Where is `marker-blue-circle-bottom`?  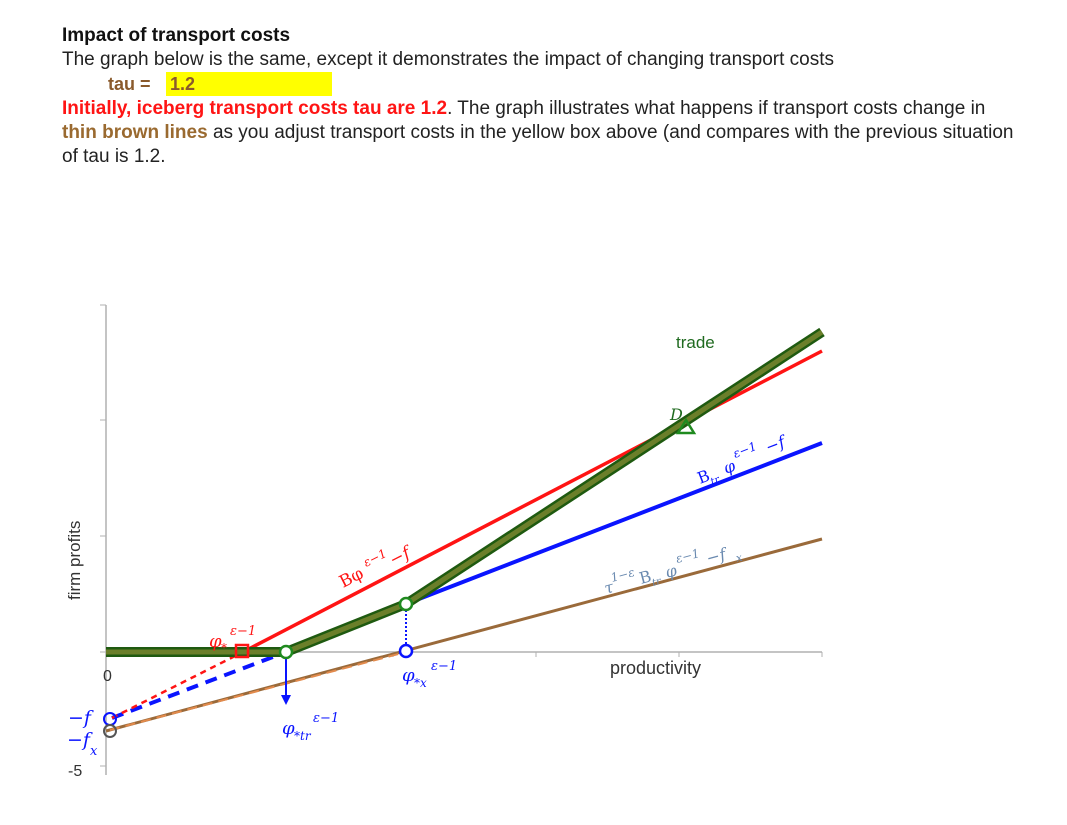 marker-blue-circle-bottom is located at coordinates (406, 651).